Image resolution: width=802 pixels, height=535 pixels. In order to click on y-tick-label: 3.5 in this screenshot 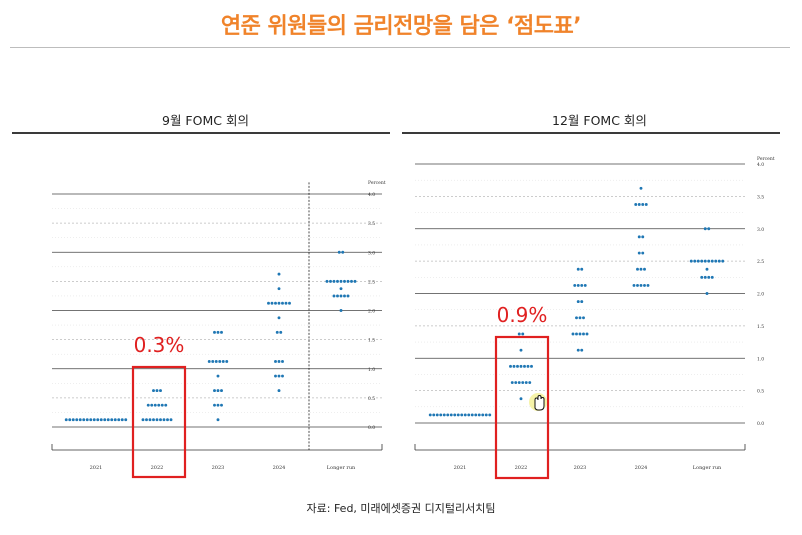, I will do `click(371, 224)`.